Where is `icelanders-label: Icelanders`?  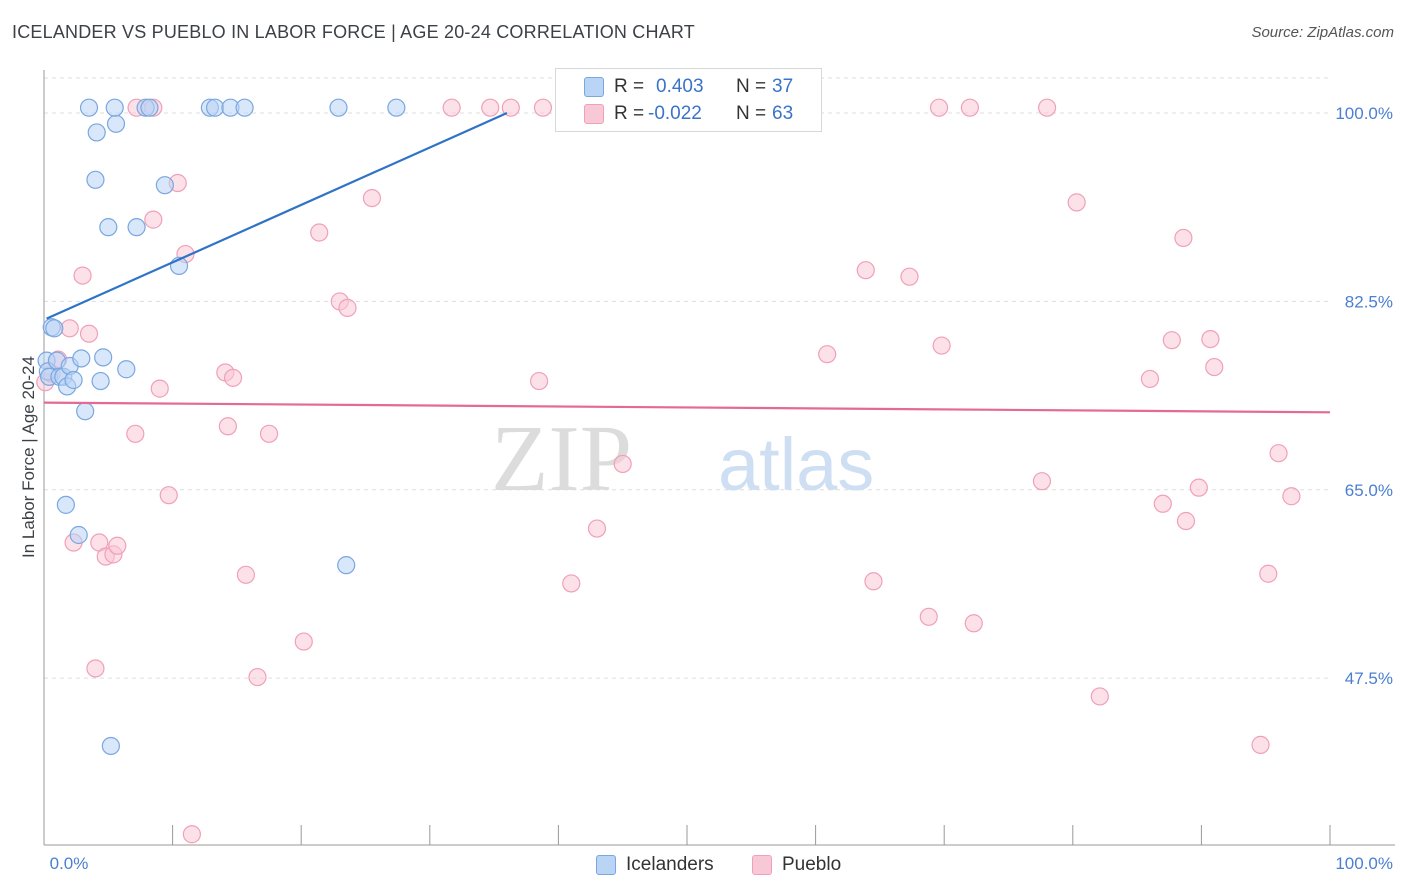
icelanders-label: Icelanders is located at coordinates (670, 864).